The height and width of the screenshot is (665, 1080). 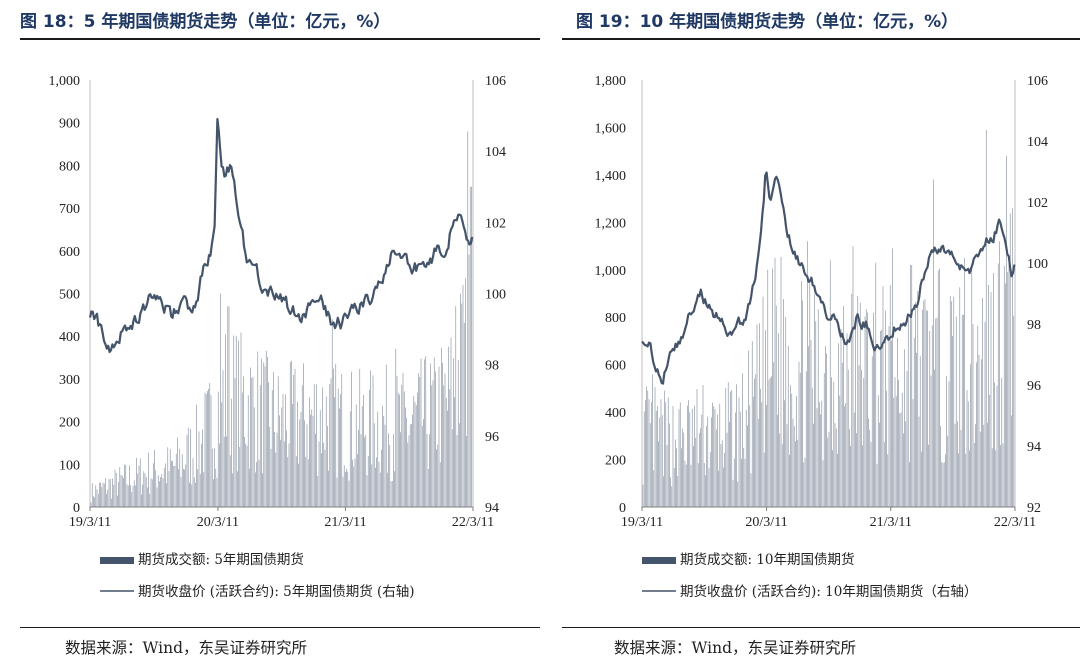 I want to click on y-tick-label: 1,400, so click(x=611, y=176).